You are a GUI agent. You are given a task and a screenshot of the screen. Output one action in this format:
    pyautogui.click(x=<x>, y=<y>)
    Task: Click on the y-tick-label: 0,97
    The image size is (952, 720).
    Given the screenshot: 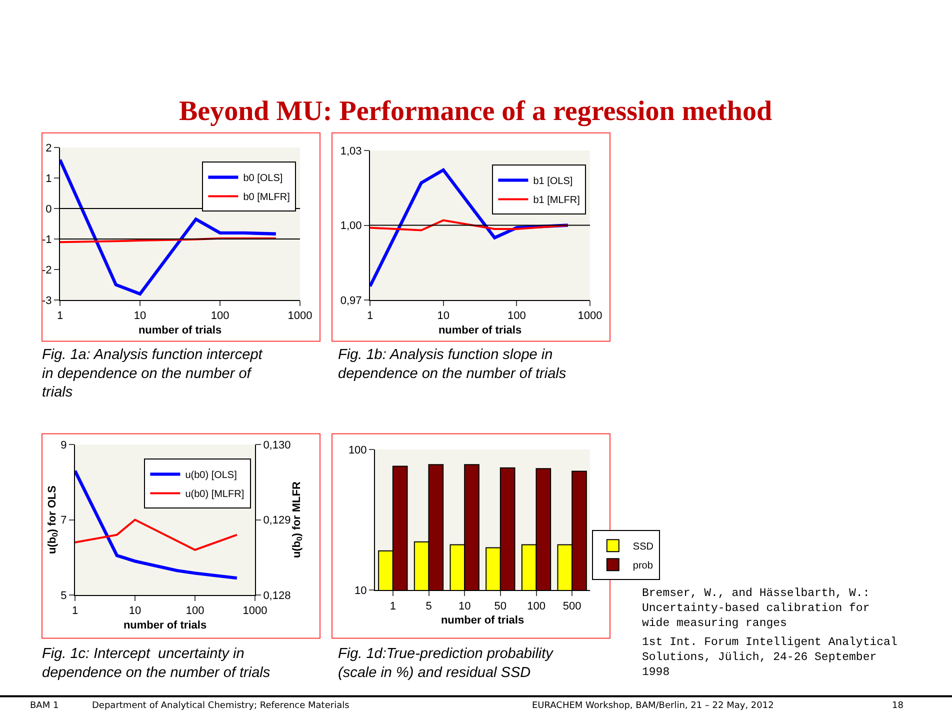 What is the action you would take?
    pyautogui.click(x=351, y=300)
    